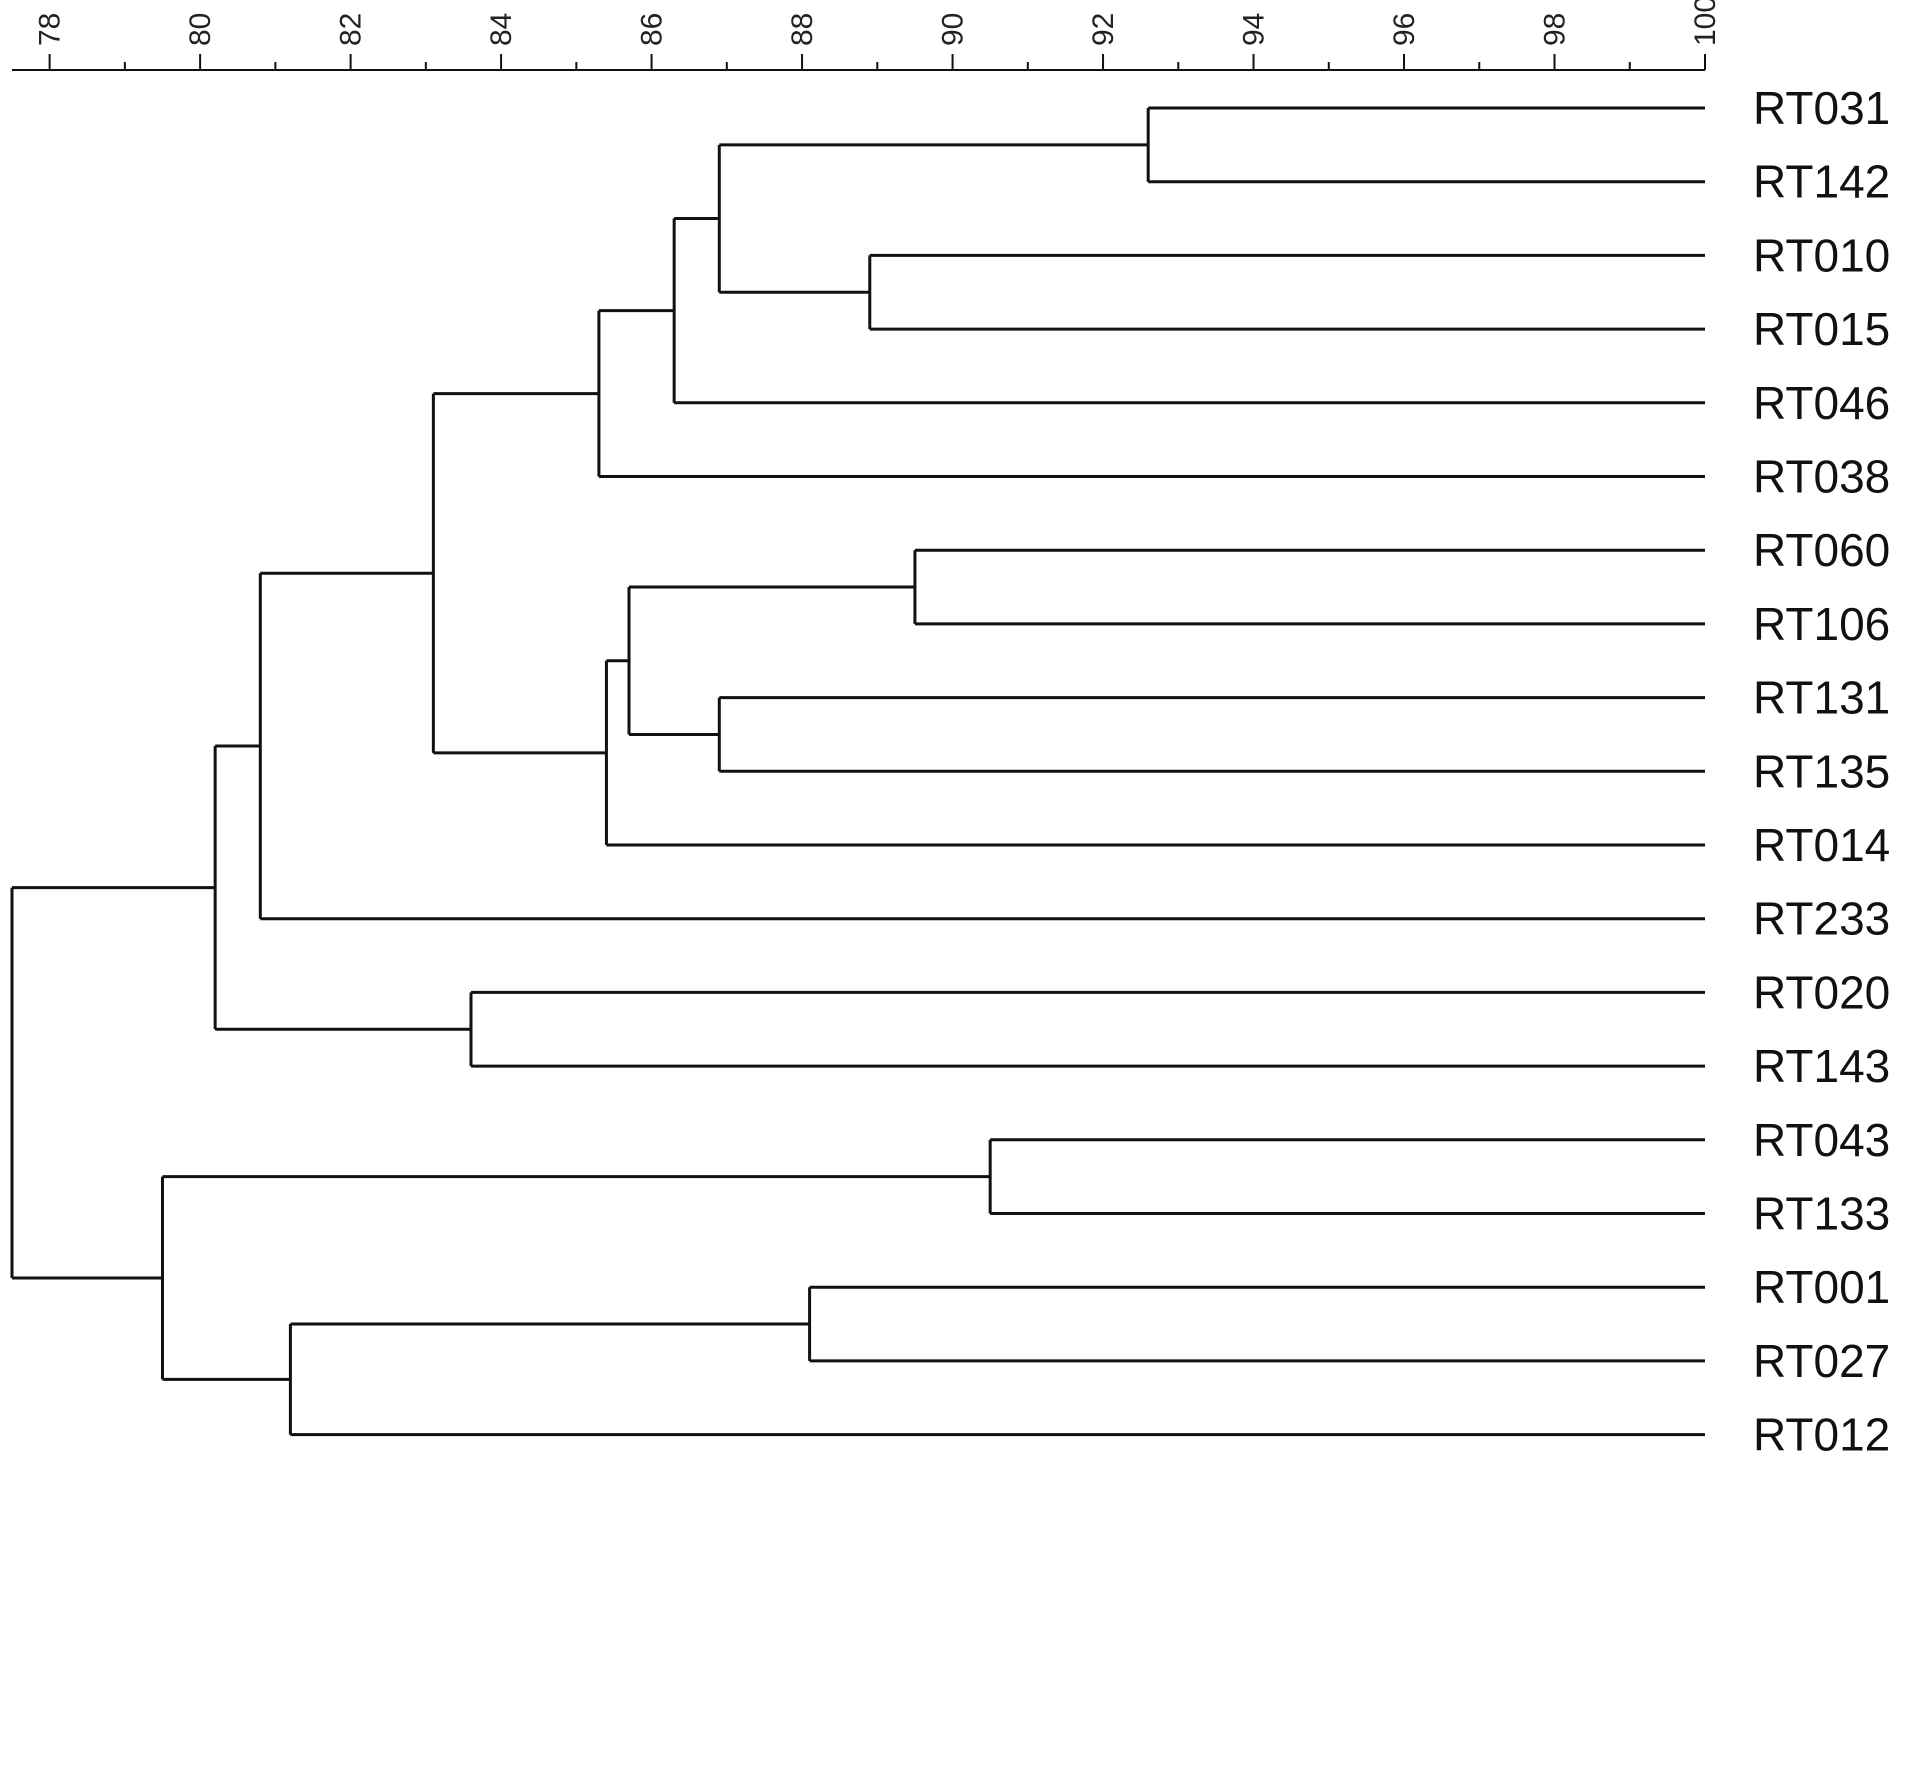  Describe the element at coordinates (1404, 29) in the screenshot. I see `tick-label: 96` at that location.